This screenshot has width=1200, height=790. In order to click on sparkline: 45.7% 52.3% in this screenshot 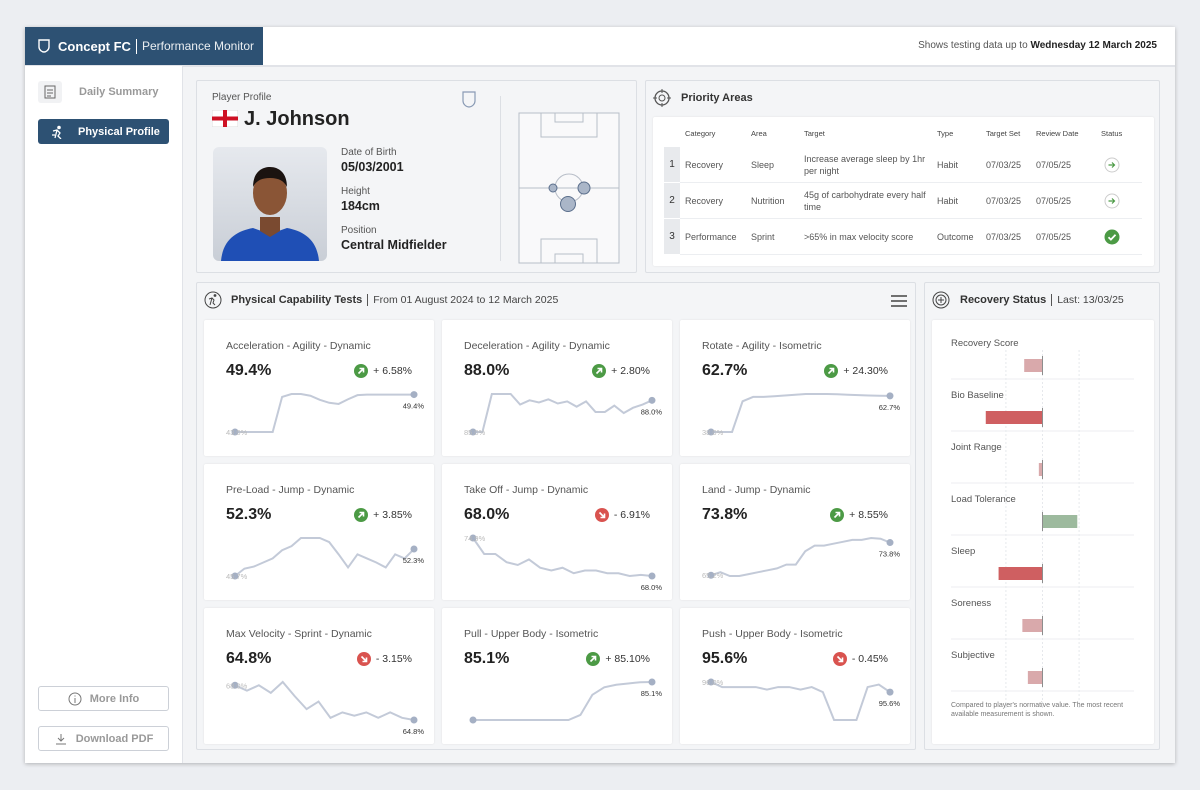, I will do `click(325, 559)`.